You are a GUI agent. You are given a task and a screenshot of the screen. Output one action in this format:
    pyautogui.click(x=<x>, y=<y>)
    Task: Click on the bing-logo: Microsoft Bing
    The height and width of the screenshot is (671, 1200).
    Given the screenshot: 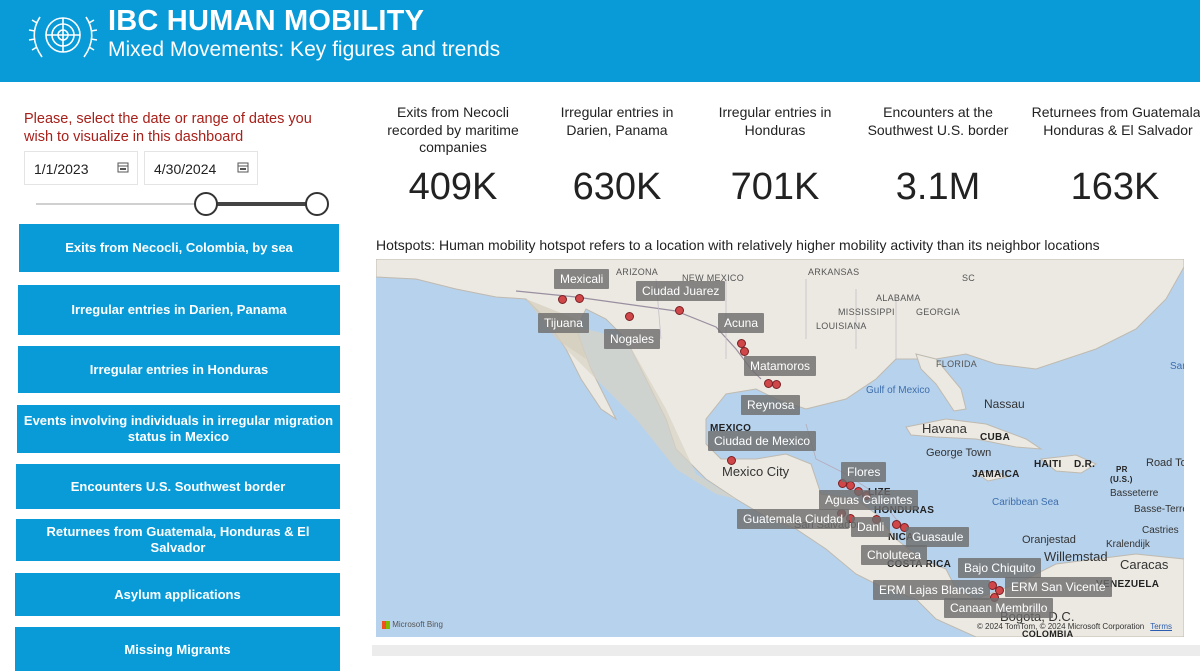 What is the action you would take?
    pyautogui.click(x=412, y=624)
    